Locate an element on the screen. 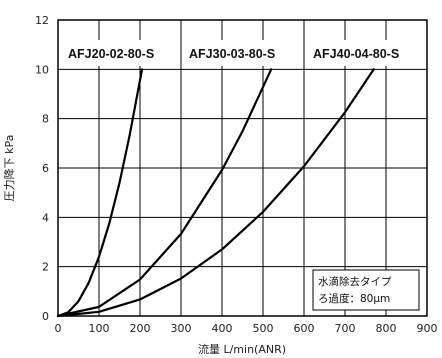  series-label-afj20: AFJ20-02-80-S is located at coordinates (111, 54).